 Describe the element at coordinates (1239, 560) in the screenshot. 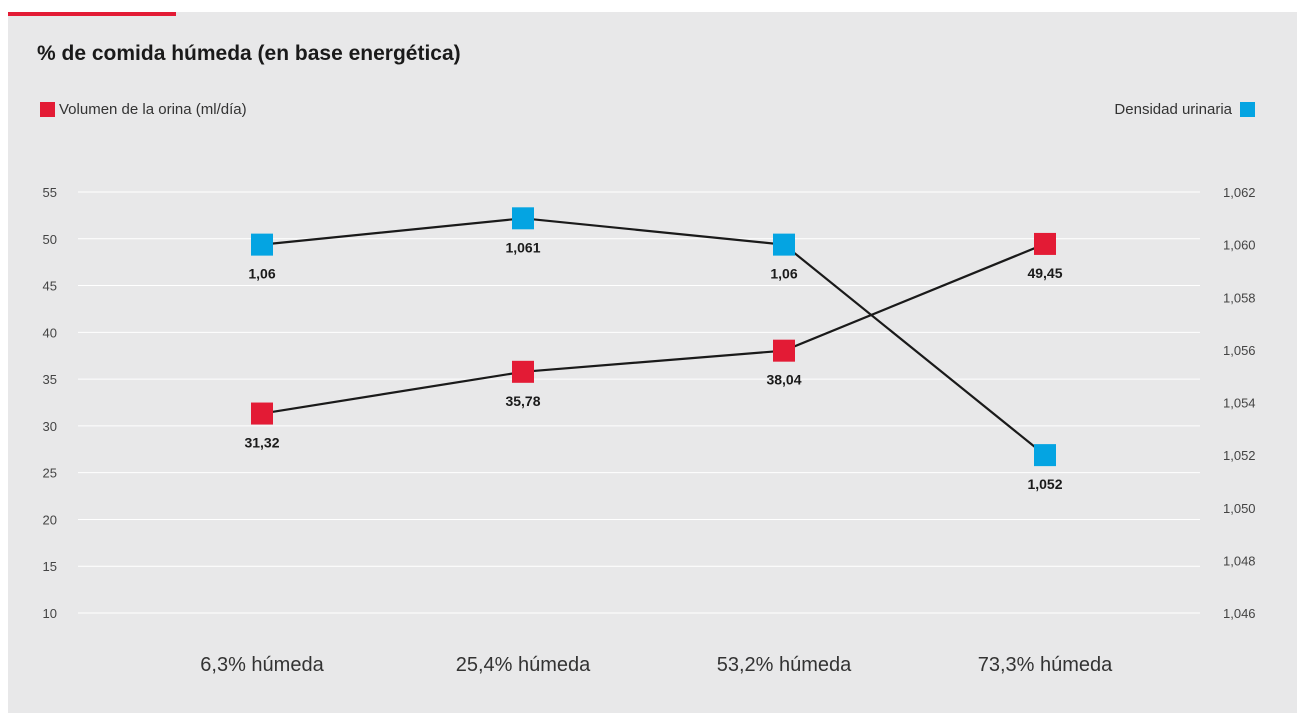

I see `y-right-tick-label: 1,048` at that location.